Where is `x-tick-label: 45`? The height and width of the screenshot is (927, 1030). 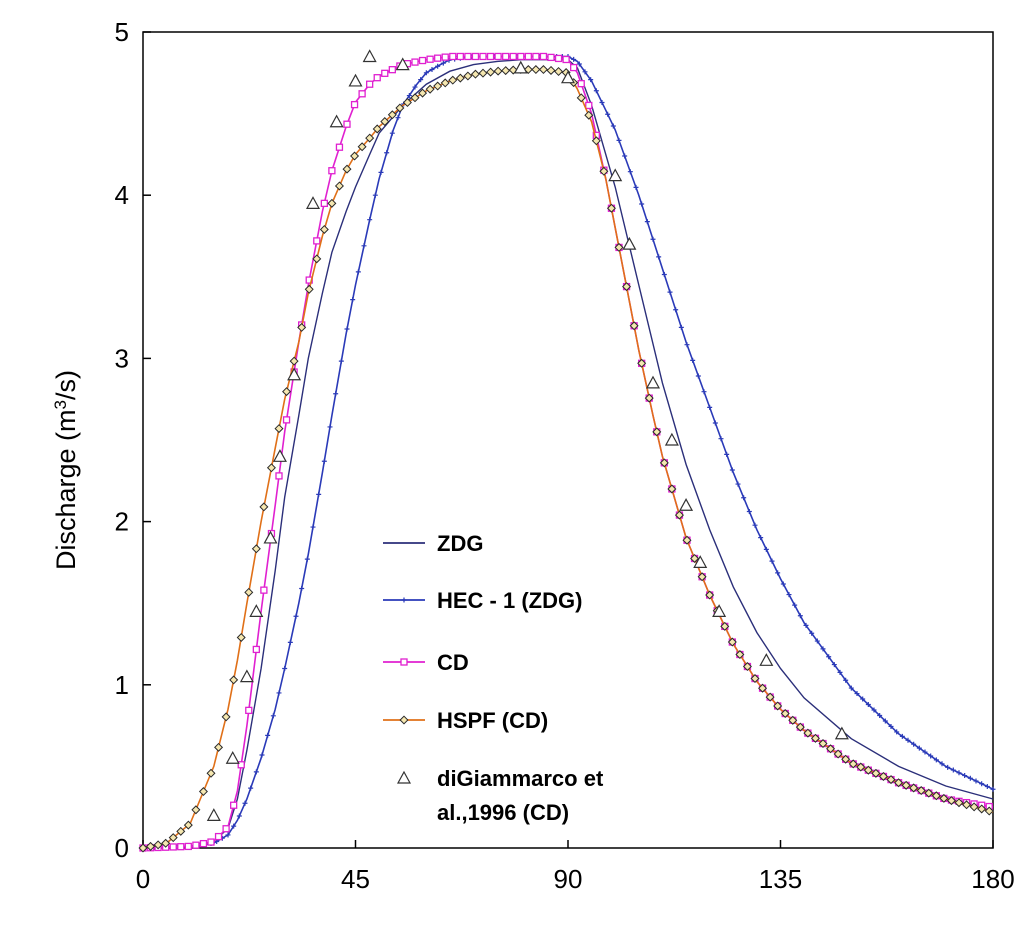 x-tick-label: 45 is located at coordinates (355, 879).